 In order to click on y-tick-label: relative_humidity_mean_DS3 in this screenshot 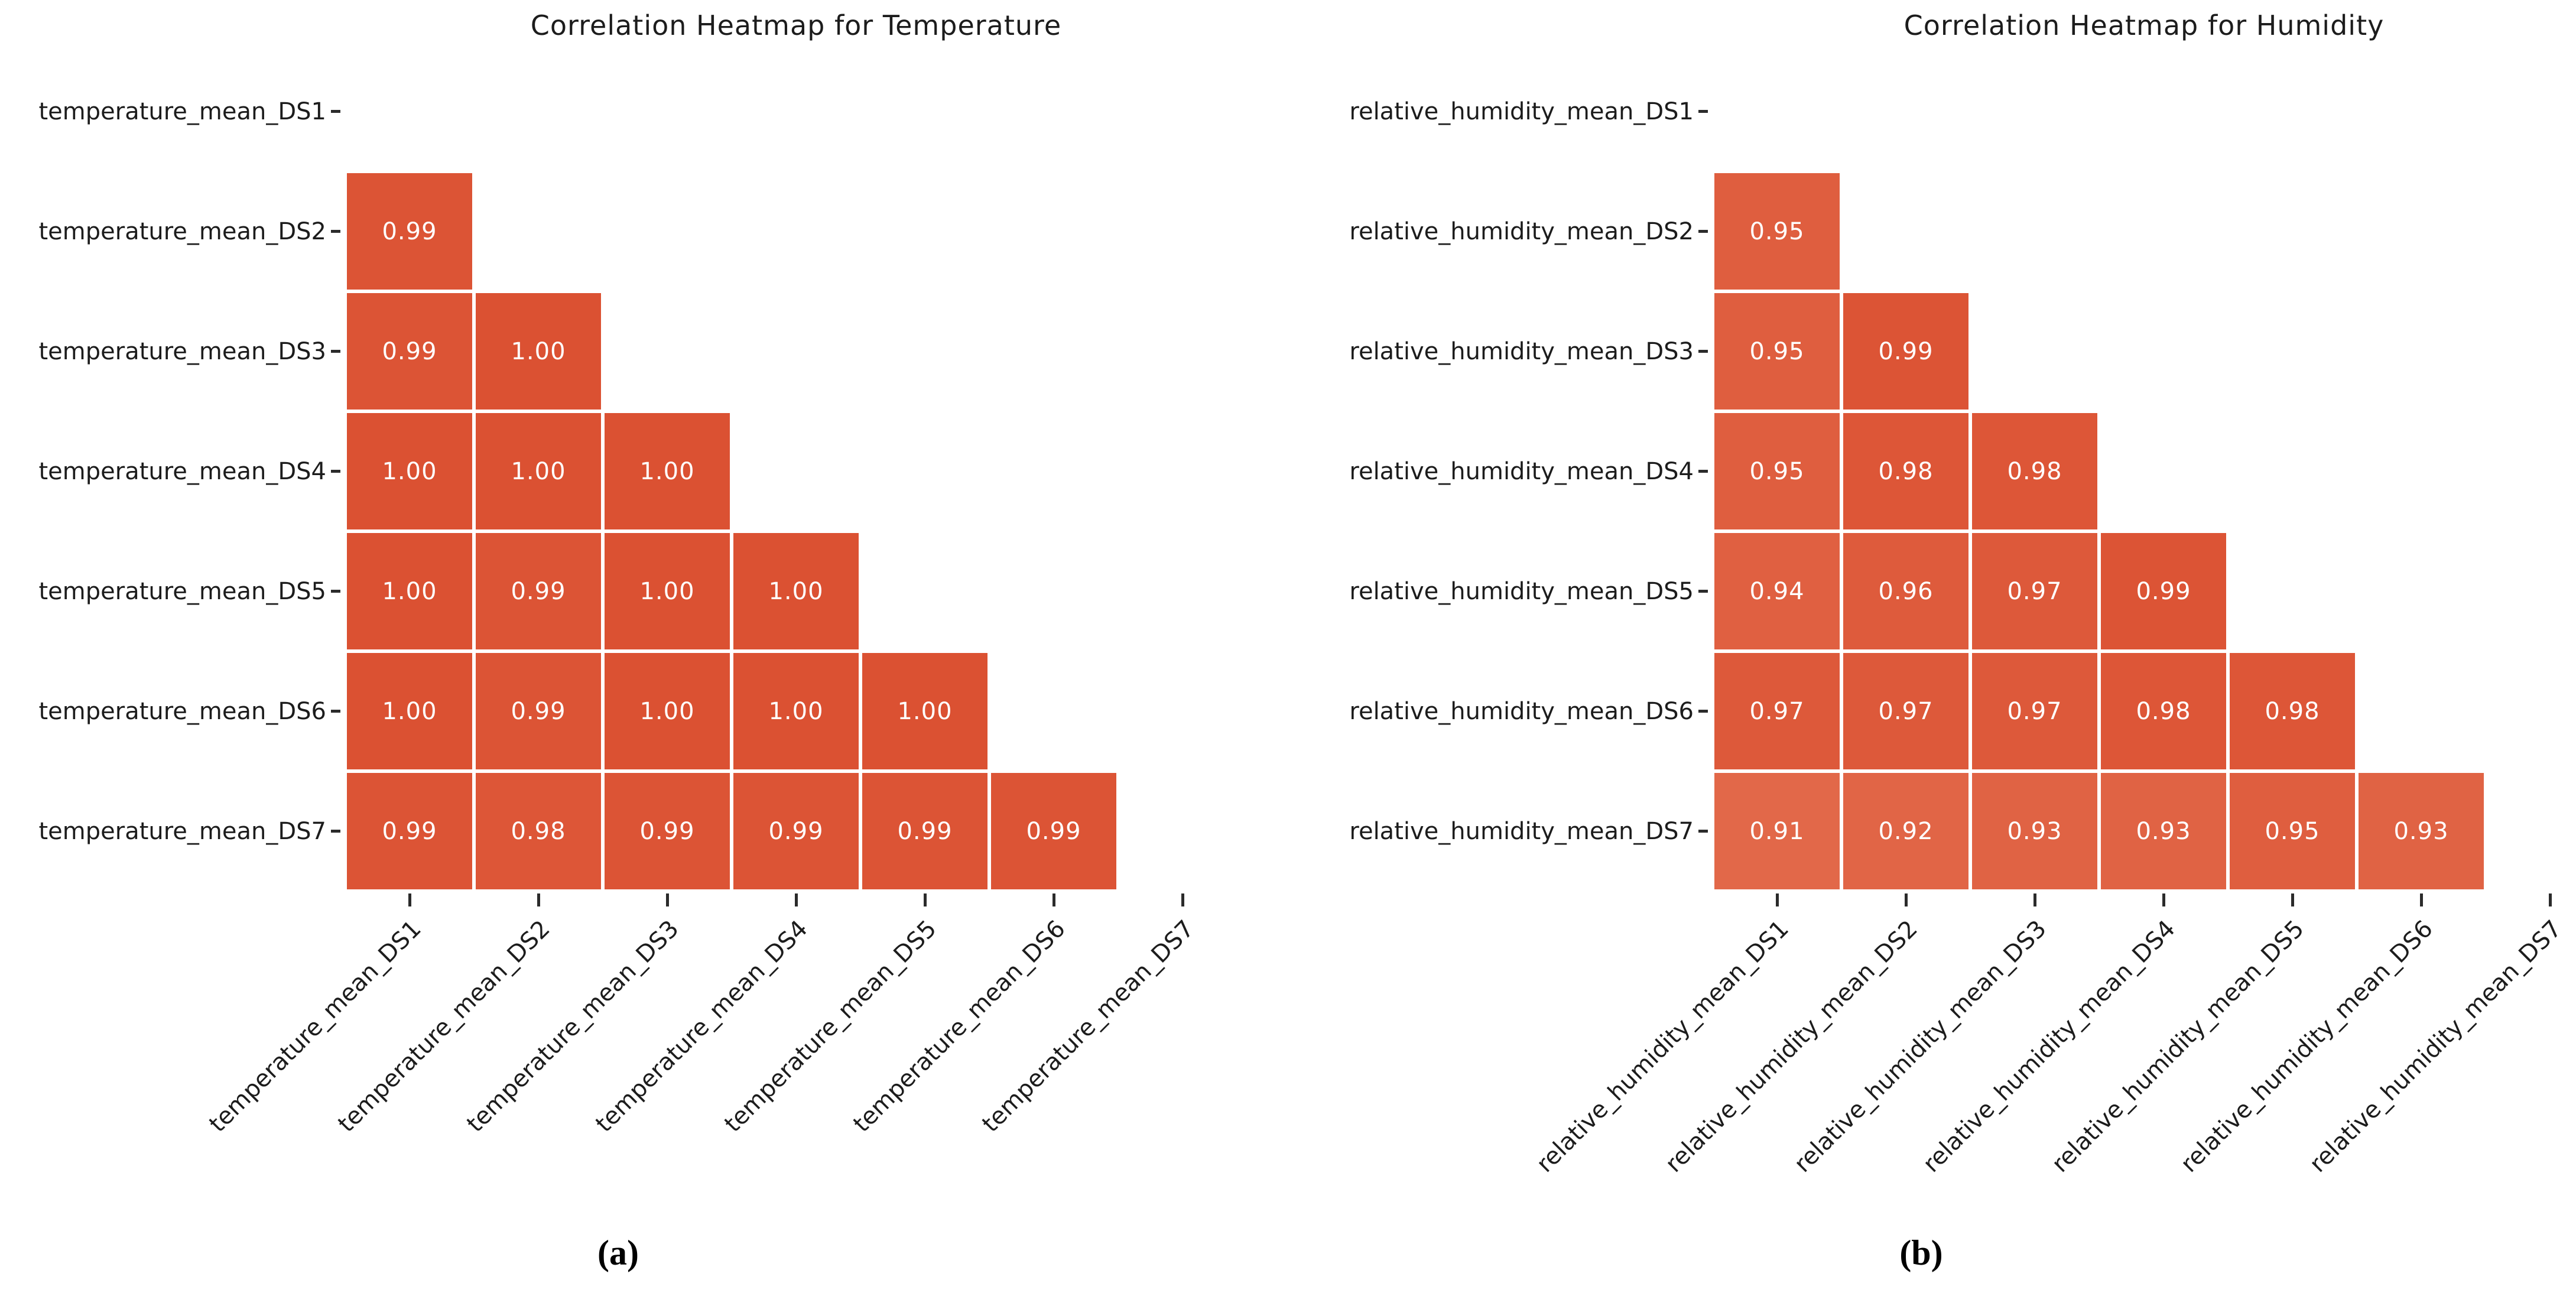, I will do `click(1521, 351)`.